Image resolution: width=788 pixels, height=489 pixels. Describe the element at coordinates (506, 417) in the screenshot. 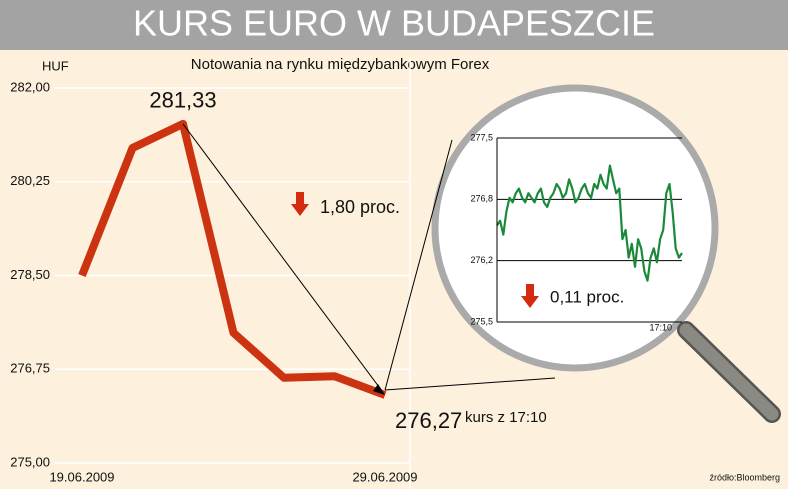

I see `annotation: kurs z 17:10` at that location.